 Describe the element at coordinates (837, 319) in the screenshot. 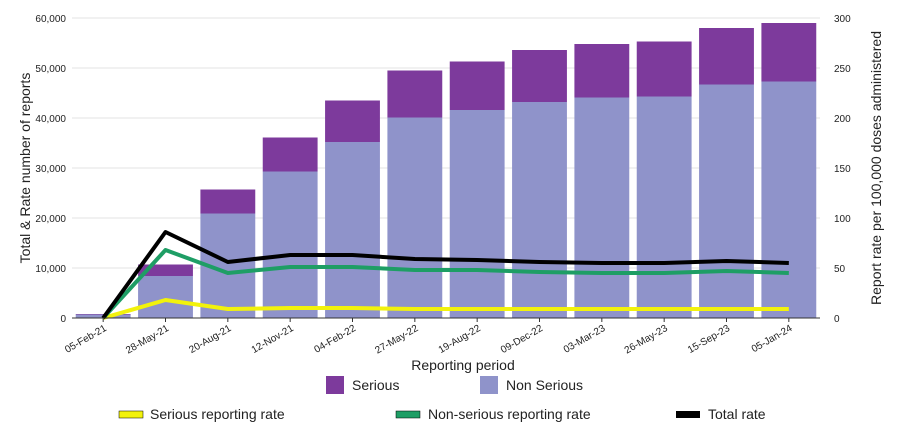

I see `y-right-tick-label: 0` at that location.